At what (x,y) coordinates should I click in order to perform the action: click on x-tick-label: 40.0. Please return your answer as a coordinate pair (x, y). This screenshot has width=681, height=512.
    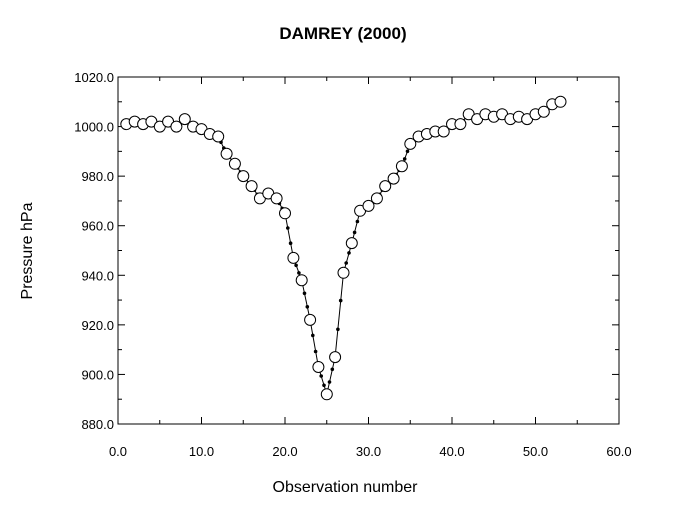
    Looking at the image, I should click on (451, 451).